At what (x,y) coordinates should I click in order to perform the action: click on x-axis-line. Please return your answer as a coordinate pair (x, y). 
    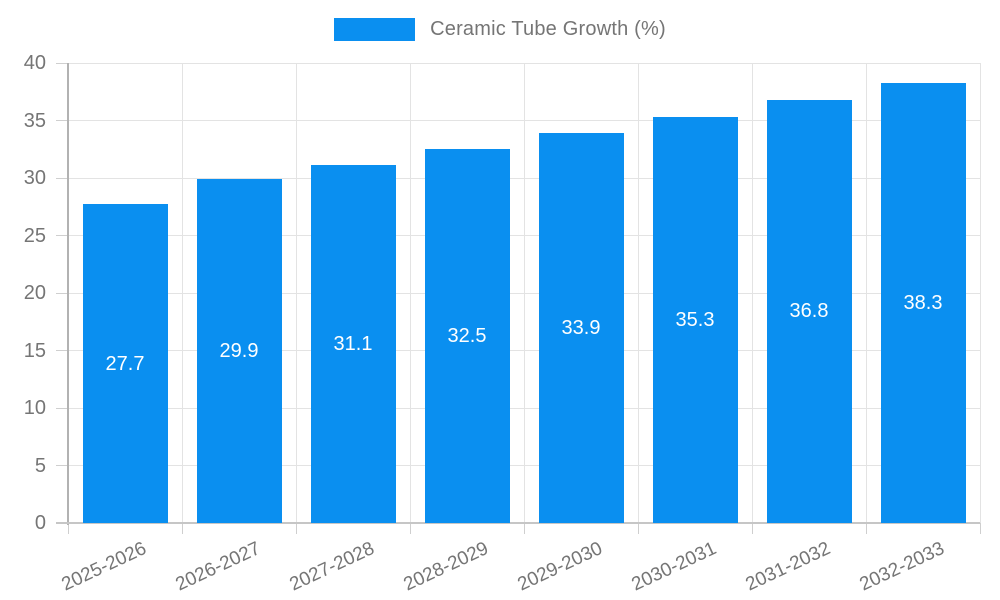
    Looking at the image, I should click on (518, 523).